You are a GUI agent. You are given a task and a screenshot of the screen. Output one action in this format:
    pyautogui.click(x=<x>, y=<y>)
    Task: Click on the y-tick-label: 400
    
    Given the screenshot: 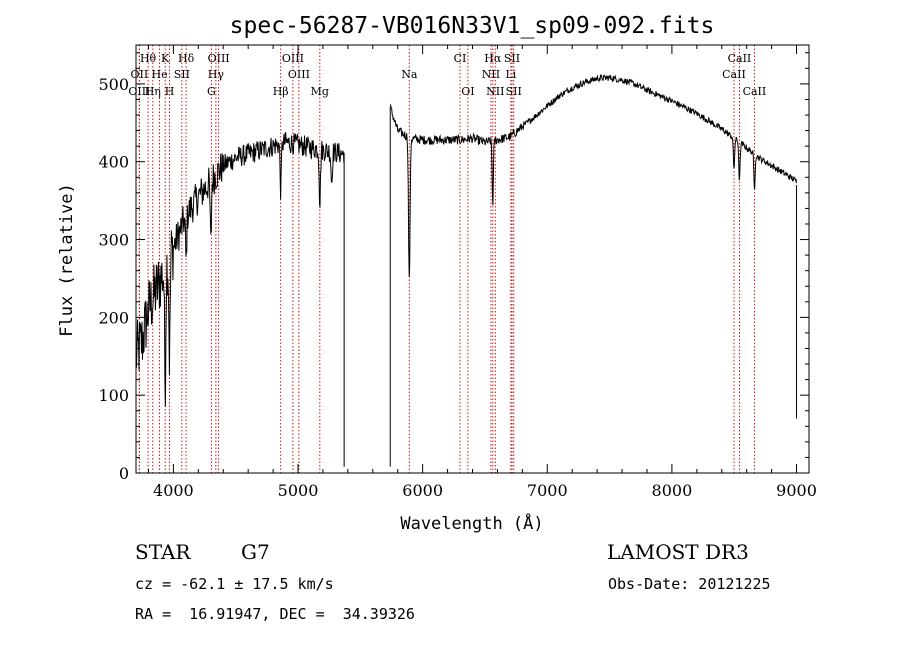 What is the action you would take?
    pyautogui.click(x=113, y=162)
    